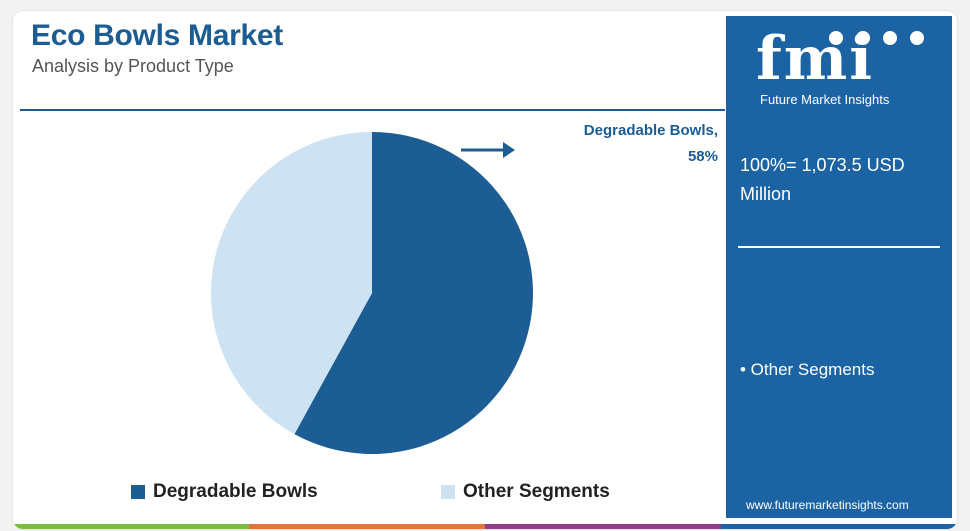  Describe the element at coordinates (485, 526) in the screenshot. I see `bottom-color-stripe` at that location.